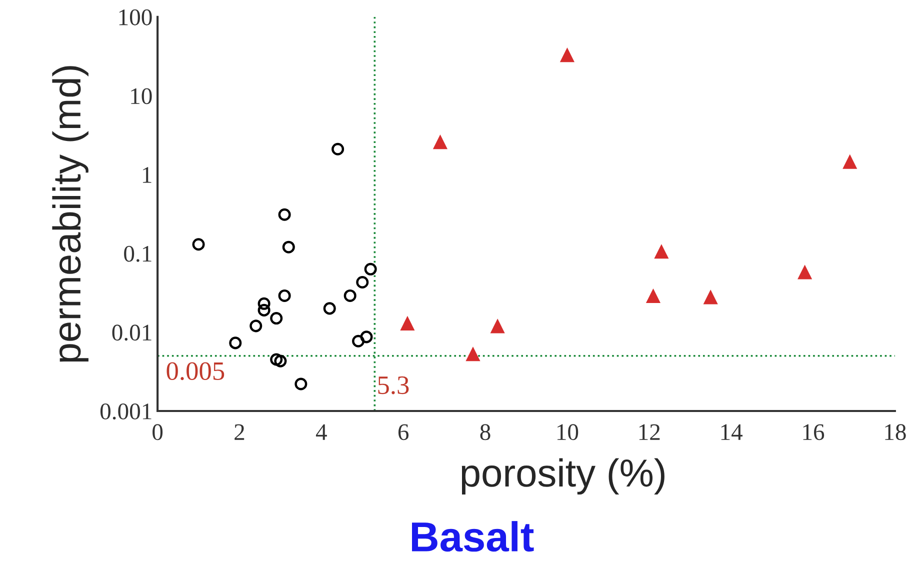 The width and height of the screenshot is (916, 563). I want to click on ref-line-label: 5.3, so click(393, 385).